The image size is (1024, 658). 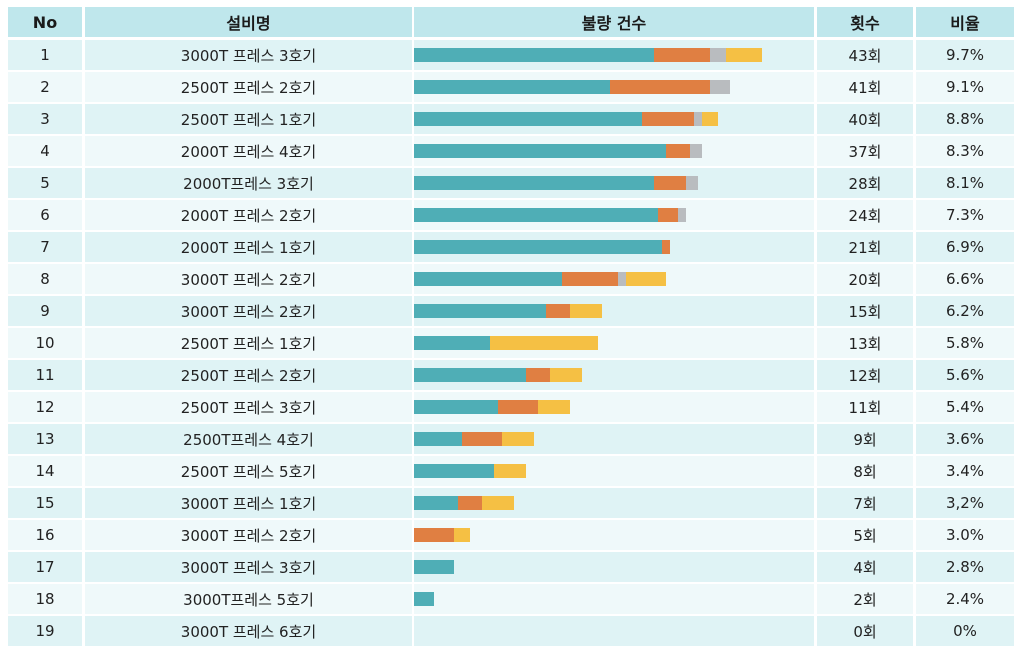 What do you see at coordinates (45, 375) in the screenshot?
I see `row-no: 11` at bounding box center [45, 375].